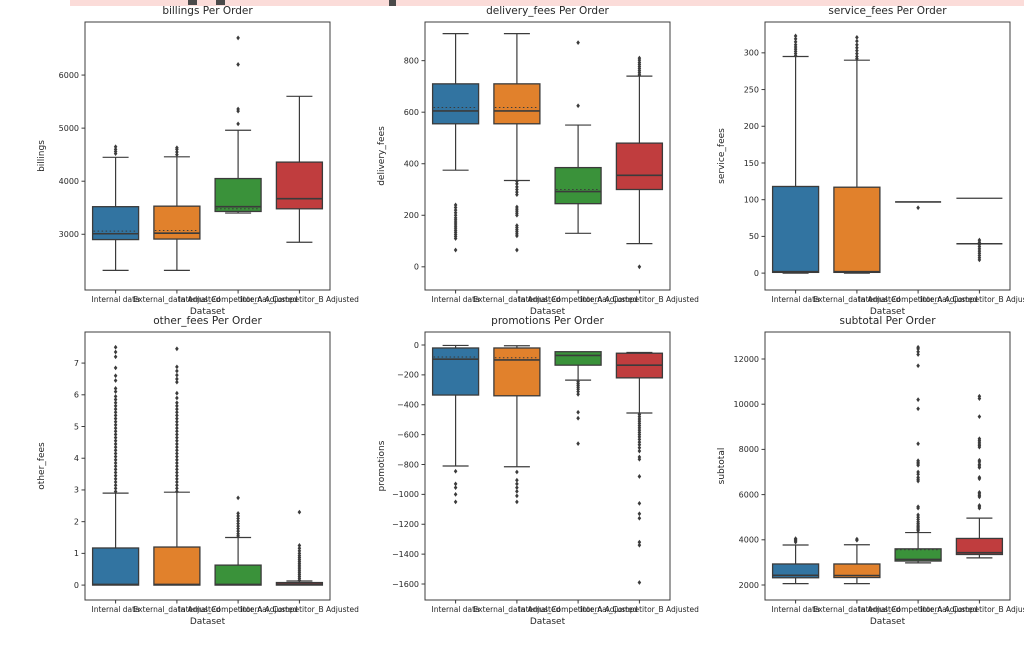  What do you see at coordinates (751, 199) in the screenshot?
I see `y-tick-label: 100` at bounding box center [751, 199].